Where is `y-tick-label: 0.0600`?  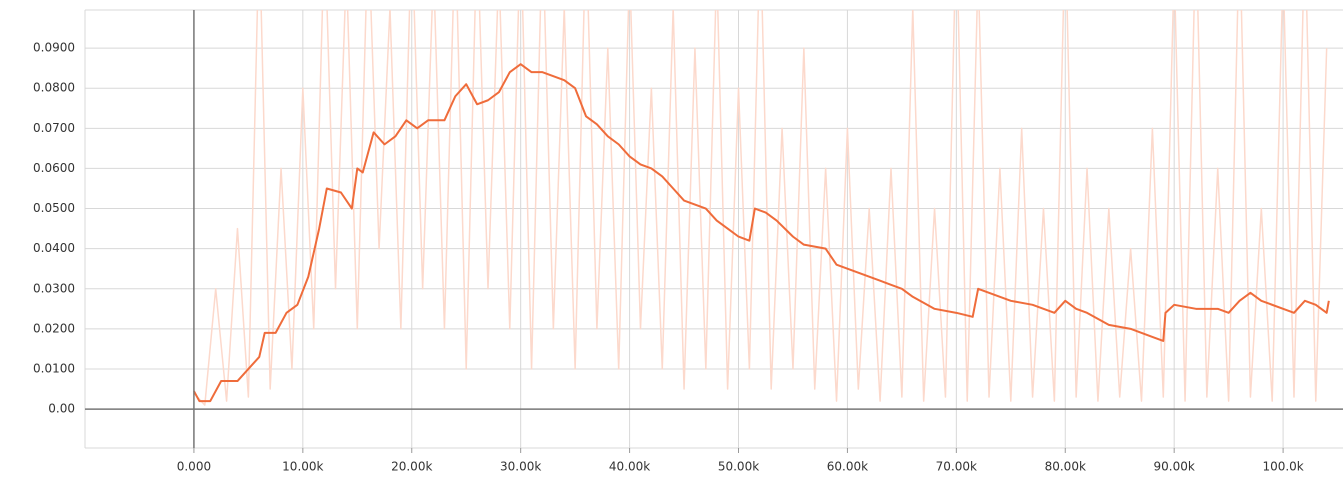
y-tick-label: 0.0600 is located at coordinates (54, 168).